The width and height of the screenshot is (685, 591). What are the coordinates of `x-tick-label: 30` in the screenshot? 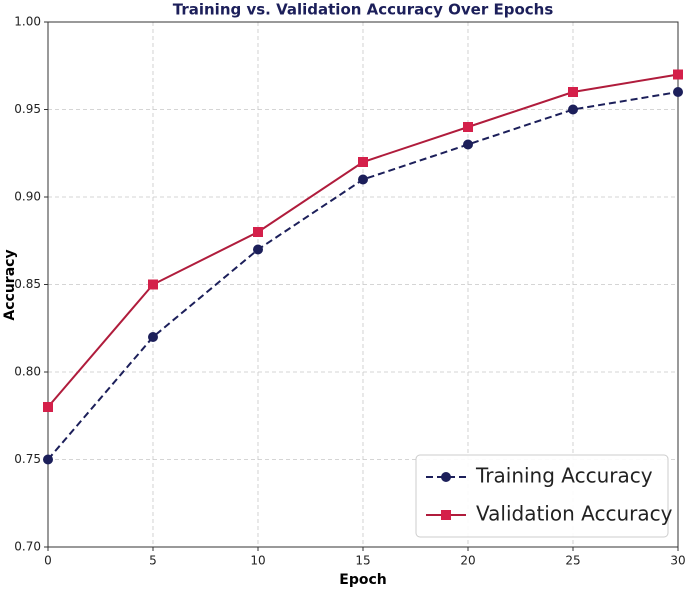 It's located at (677, 561).